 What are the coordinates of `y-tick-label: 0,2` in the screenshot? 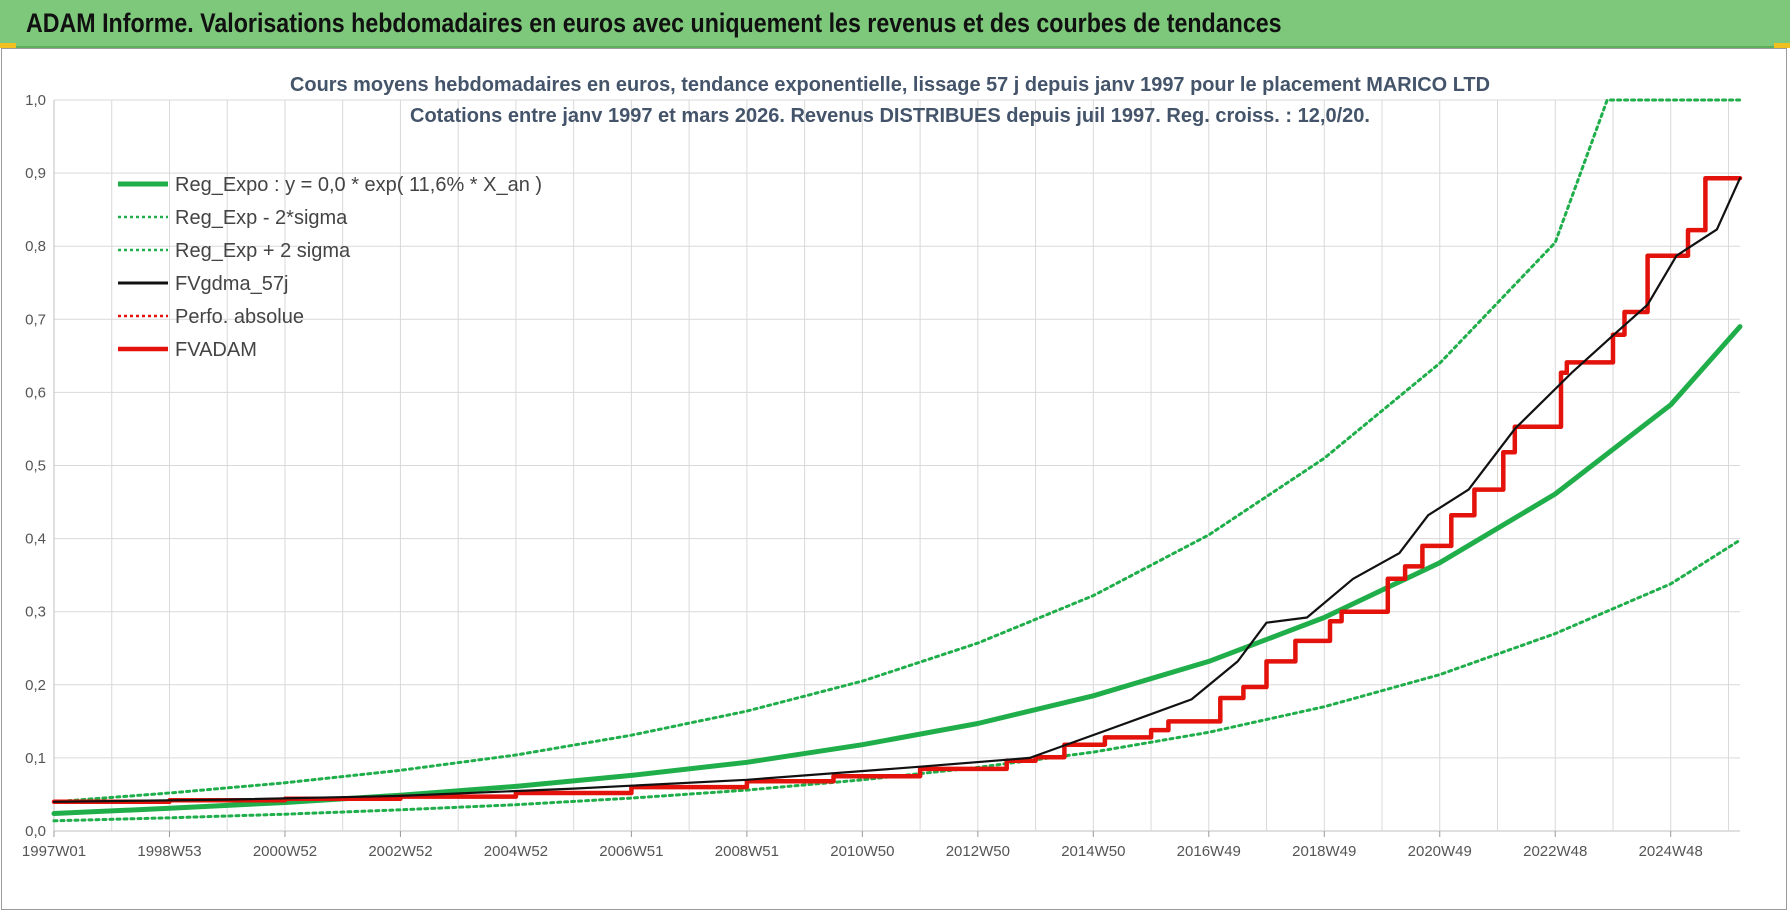 It's located at (35, 685).